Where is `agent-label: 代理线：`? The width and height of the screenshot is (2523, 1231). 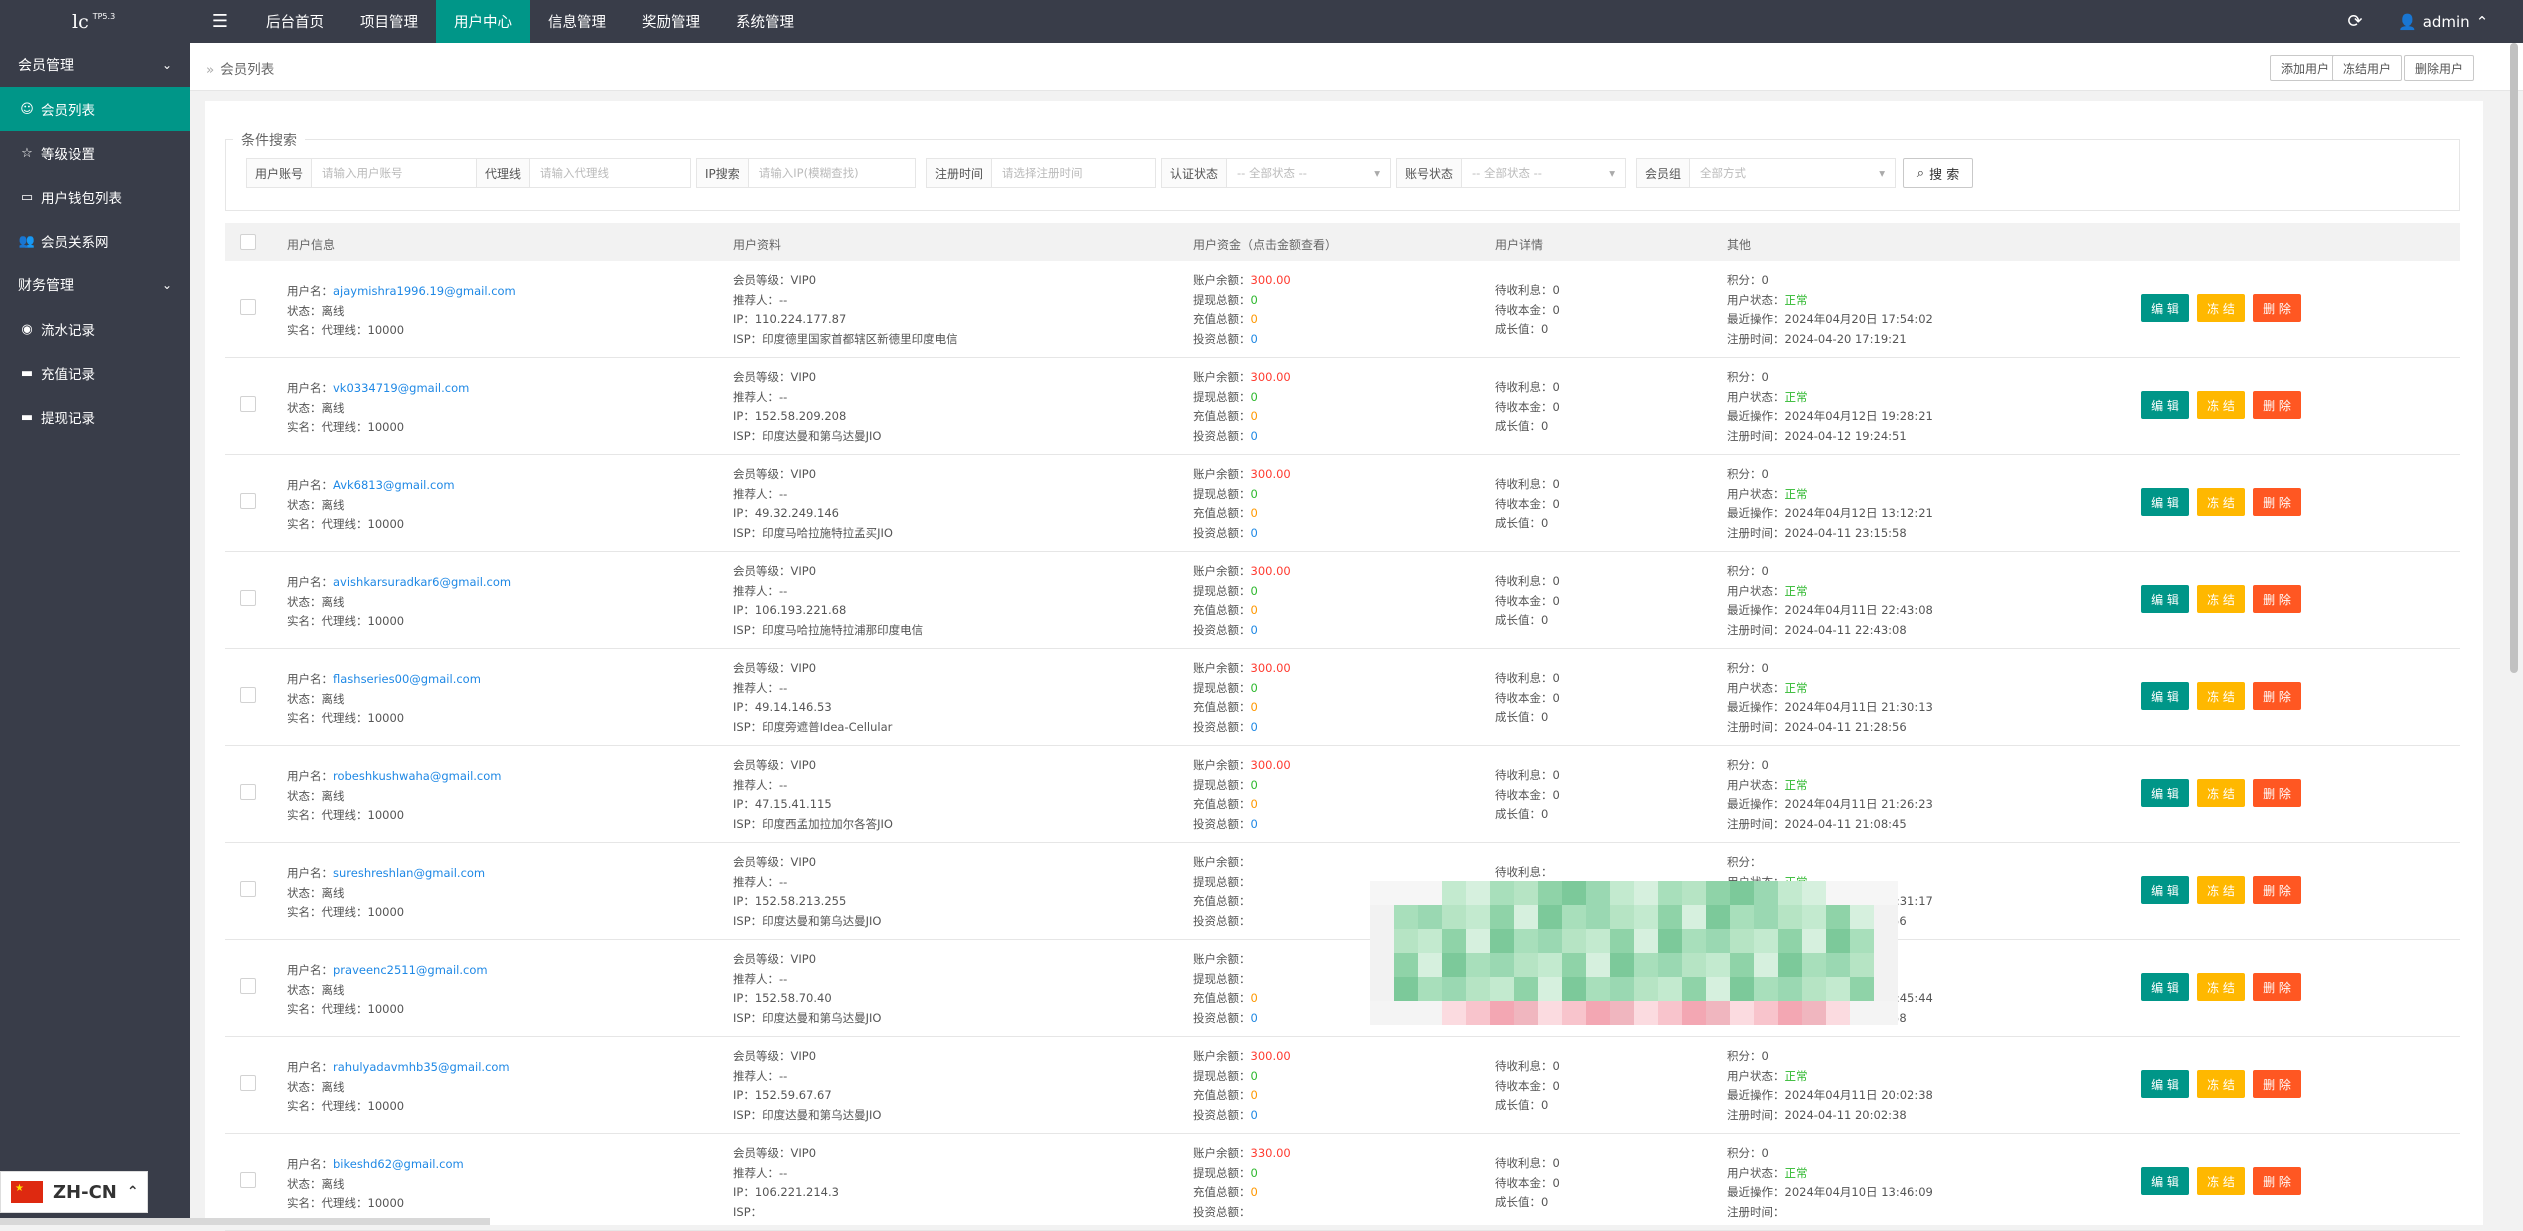 agent-label: 代理线： is located at coordinates (344, 912).